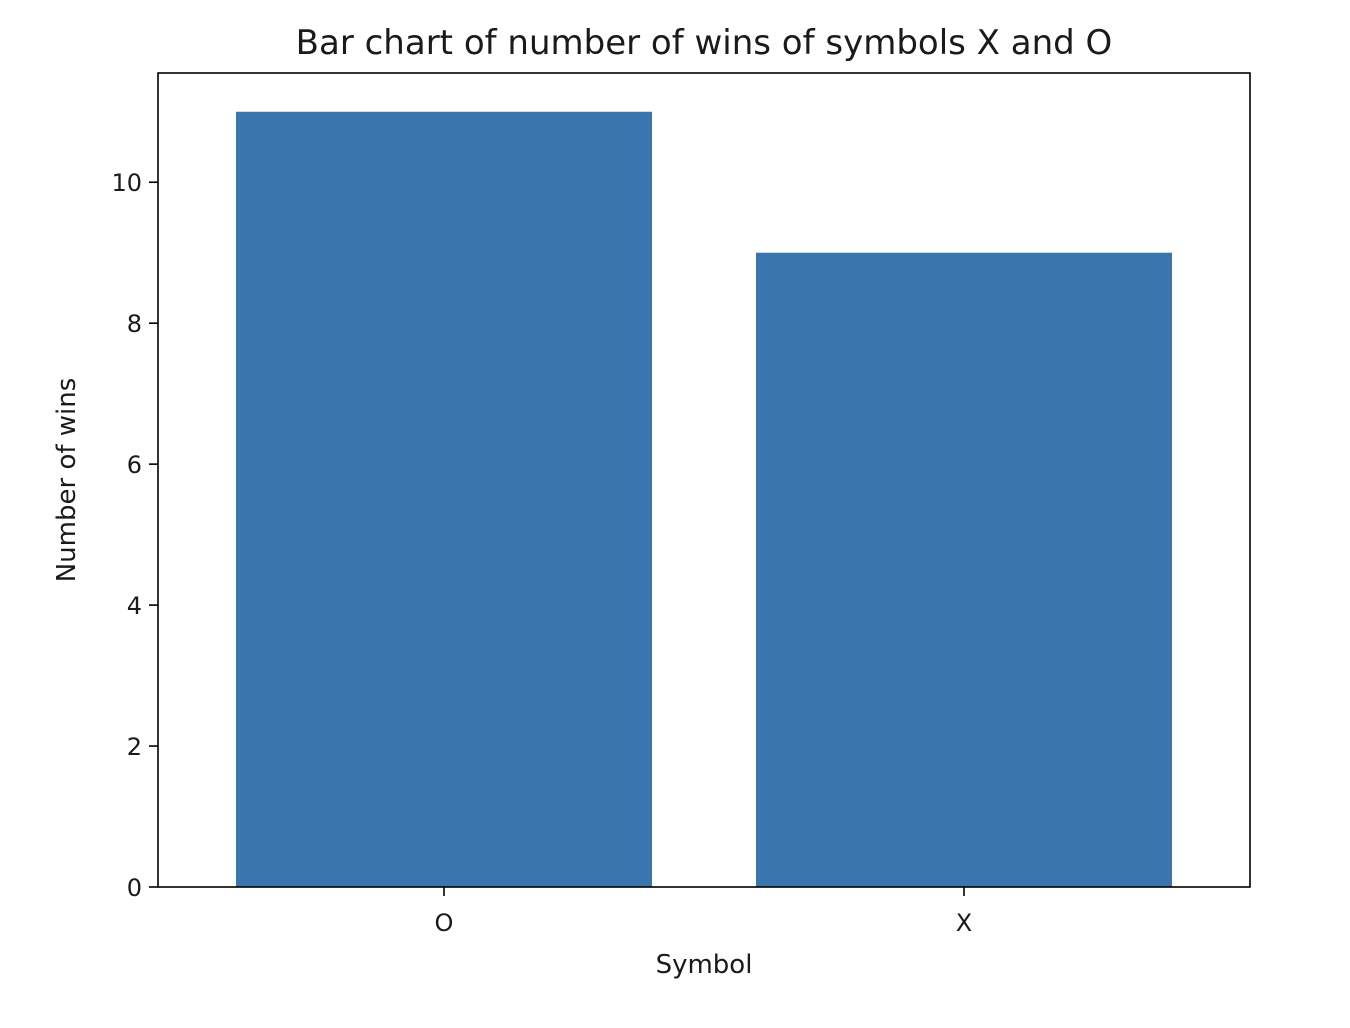 Image resolution: width=1350 pixels, height=1028 pixels. I want to click on y-tick-label: 0, so click(134, 888).